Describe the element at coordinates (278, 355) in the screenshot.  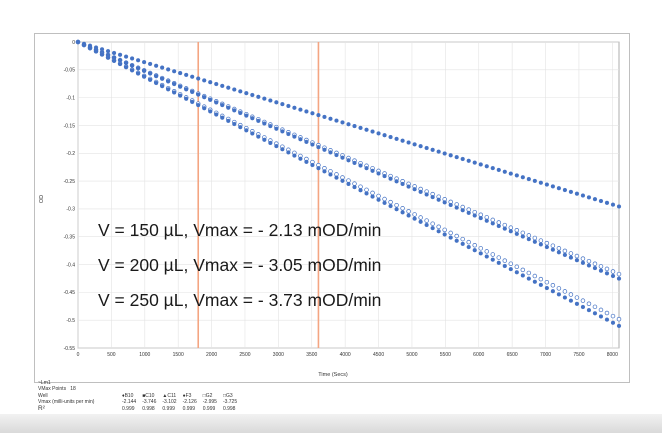
I see `x-tick-label: 3000` at that location.